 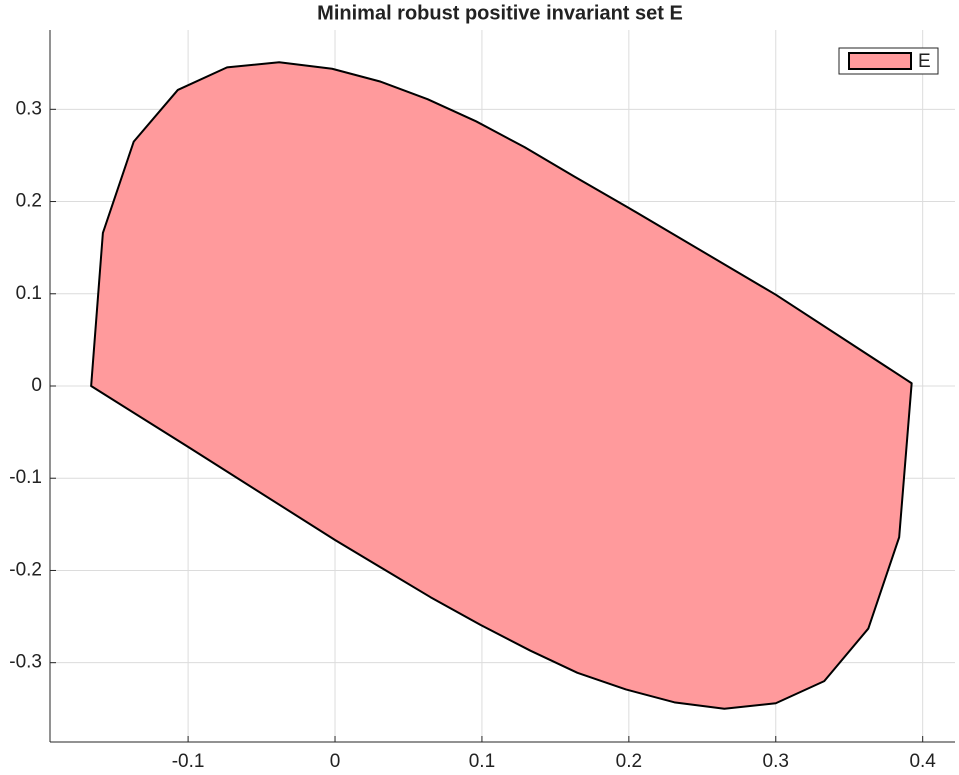 I want to click on y-tick-label: 0.1, so click(x=29, y=293).